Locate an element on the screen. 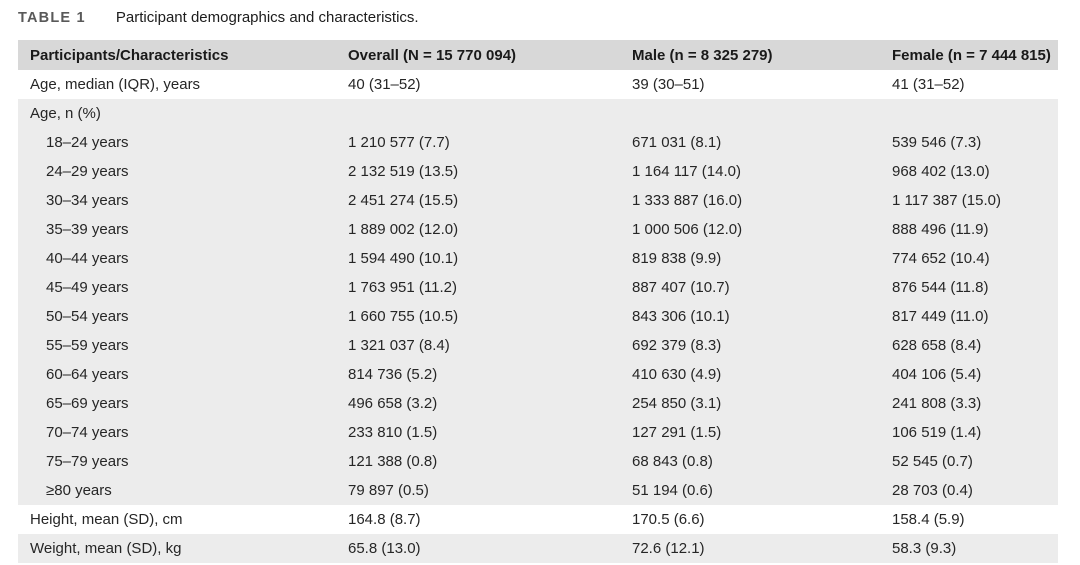 The width and height of the screenshot is (1080, 565). female-value-cell: 968 402 (13.0) is located at coordinates (969, 171).